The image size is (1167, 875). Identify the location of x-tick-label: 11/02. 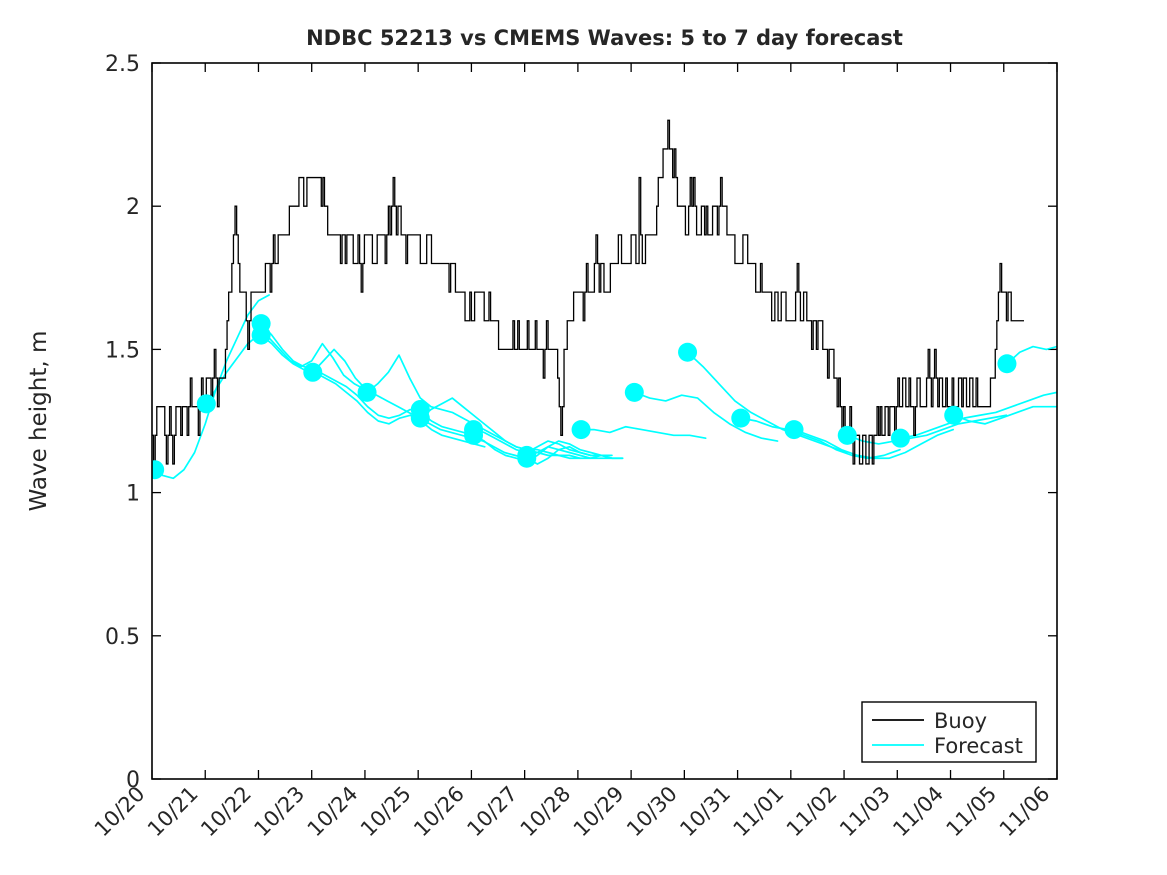
(812, 812).